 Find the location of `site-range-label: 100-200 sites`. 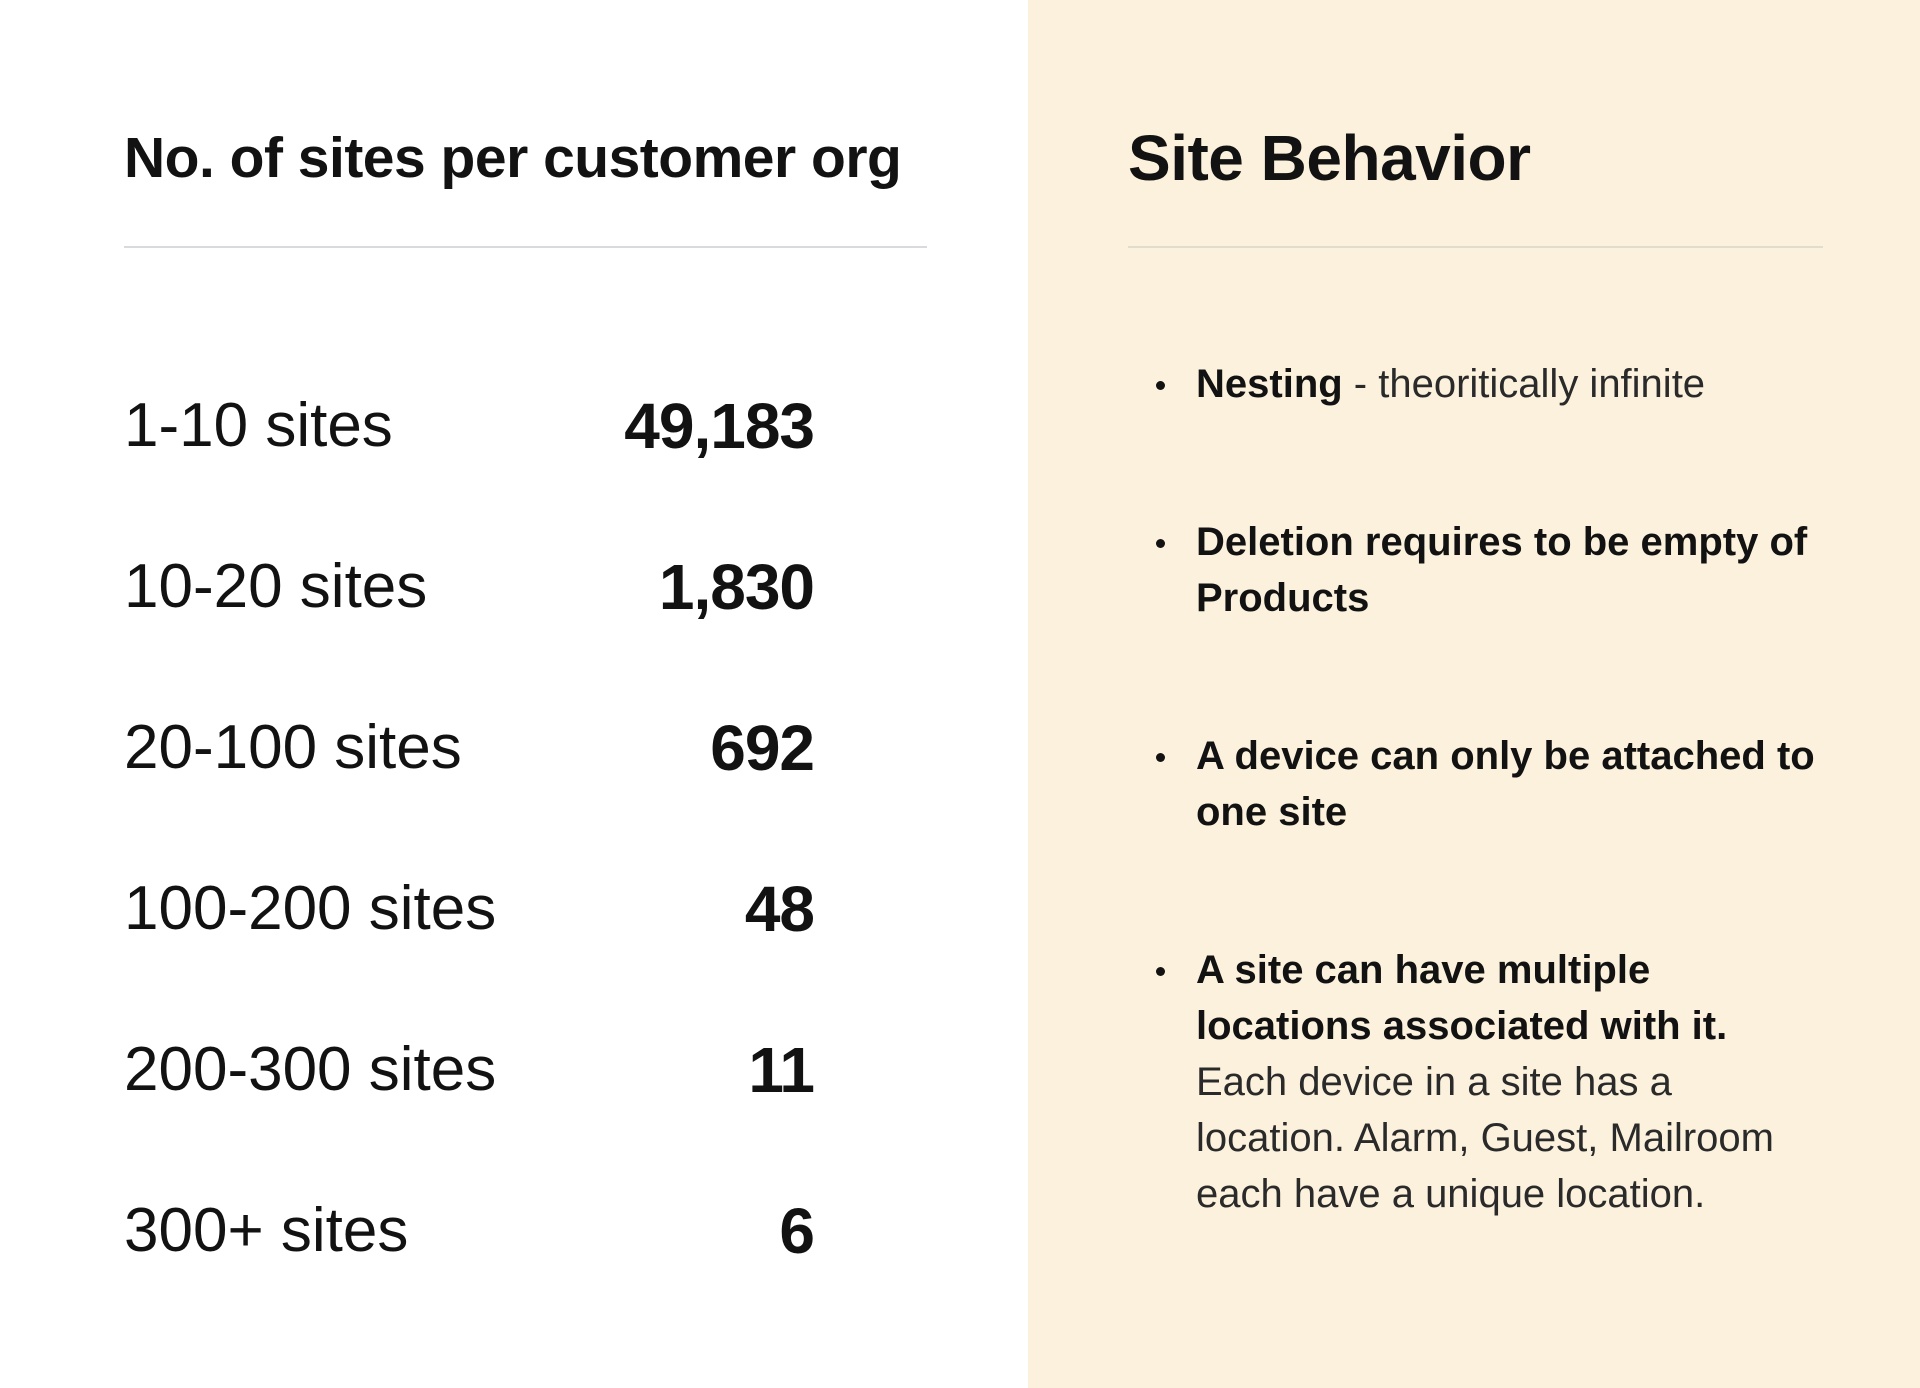

site-range-label: 100-200 sites is located at coordinates (310, 908).